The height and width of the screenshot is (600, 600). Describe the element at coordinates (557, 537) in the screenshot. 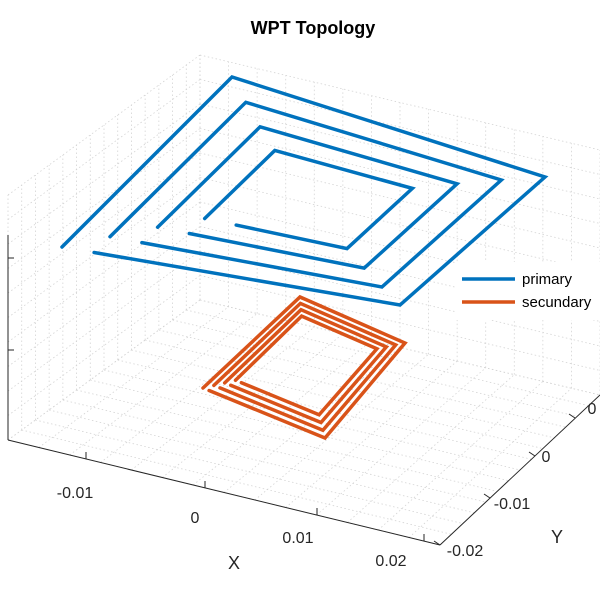

I see `y-axis-label: Y` at that location.